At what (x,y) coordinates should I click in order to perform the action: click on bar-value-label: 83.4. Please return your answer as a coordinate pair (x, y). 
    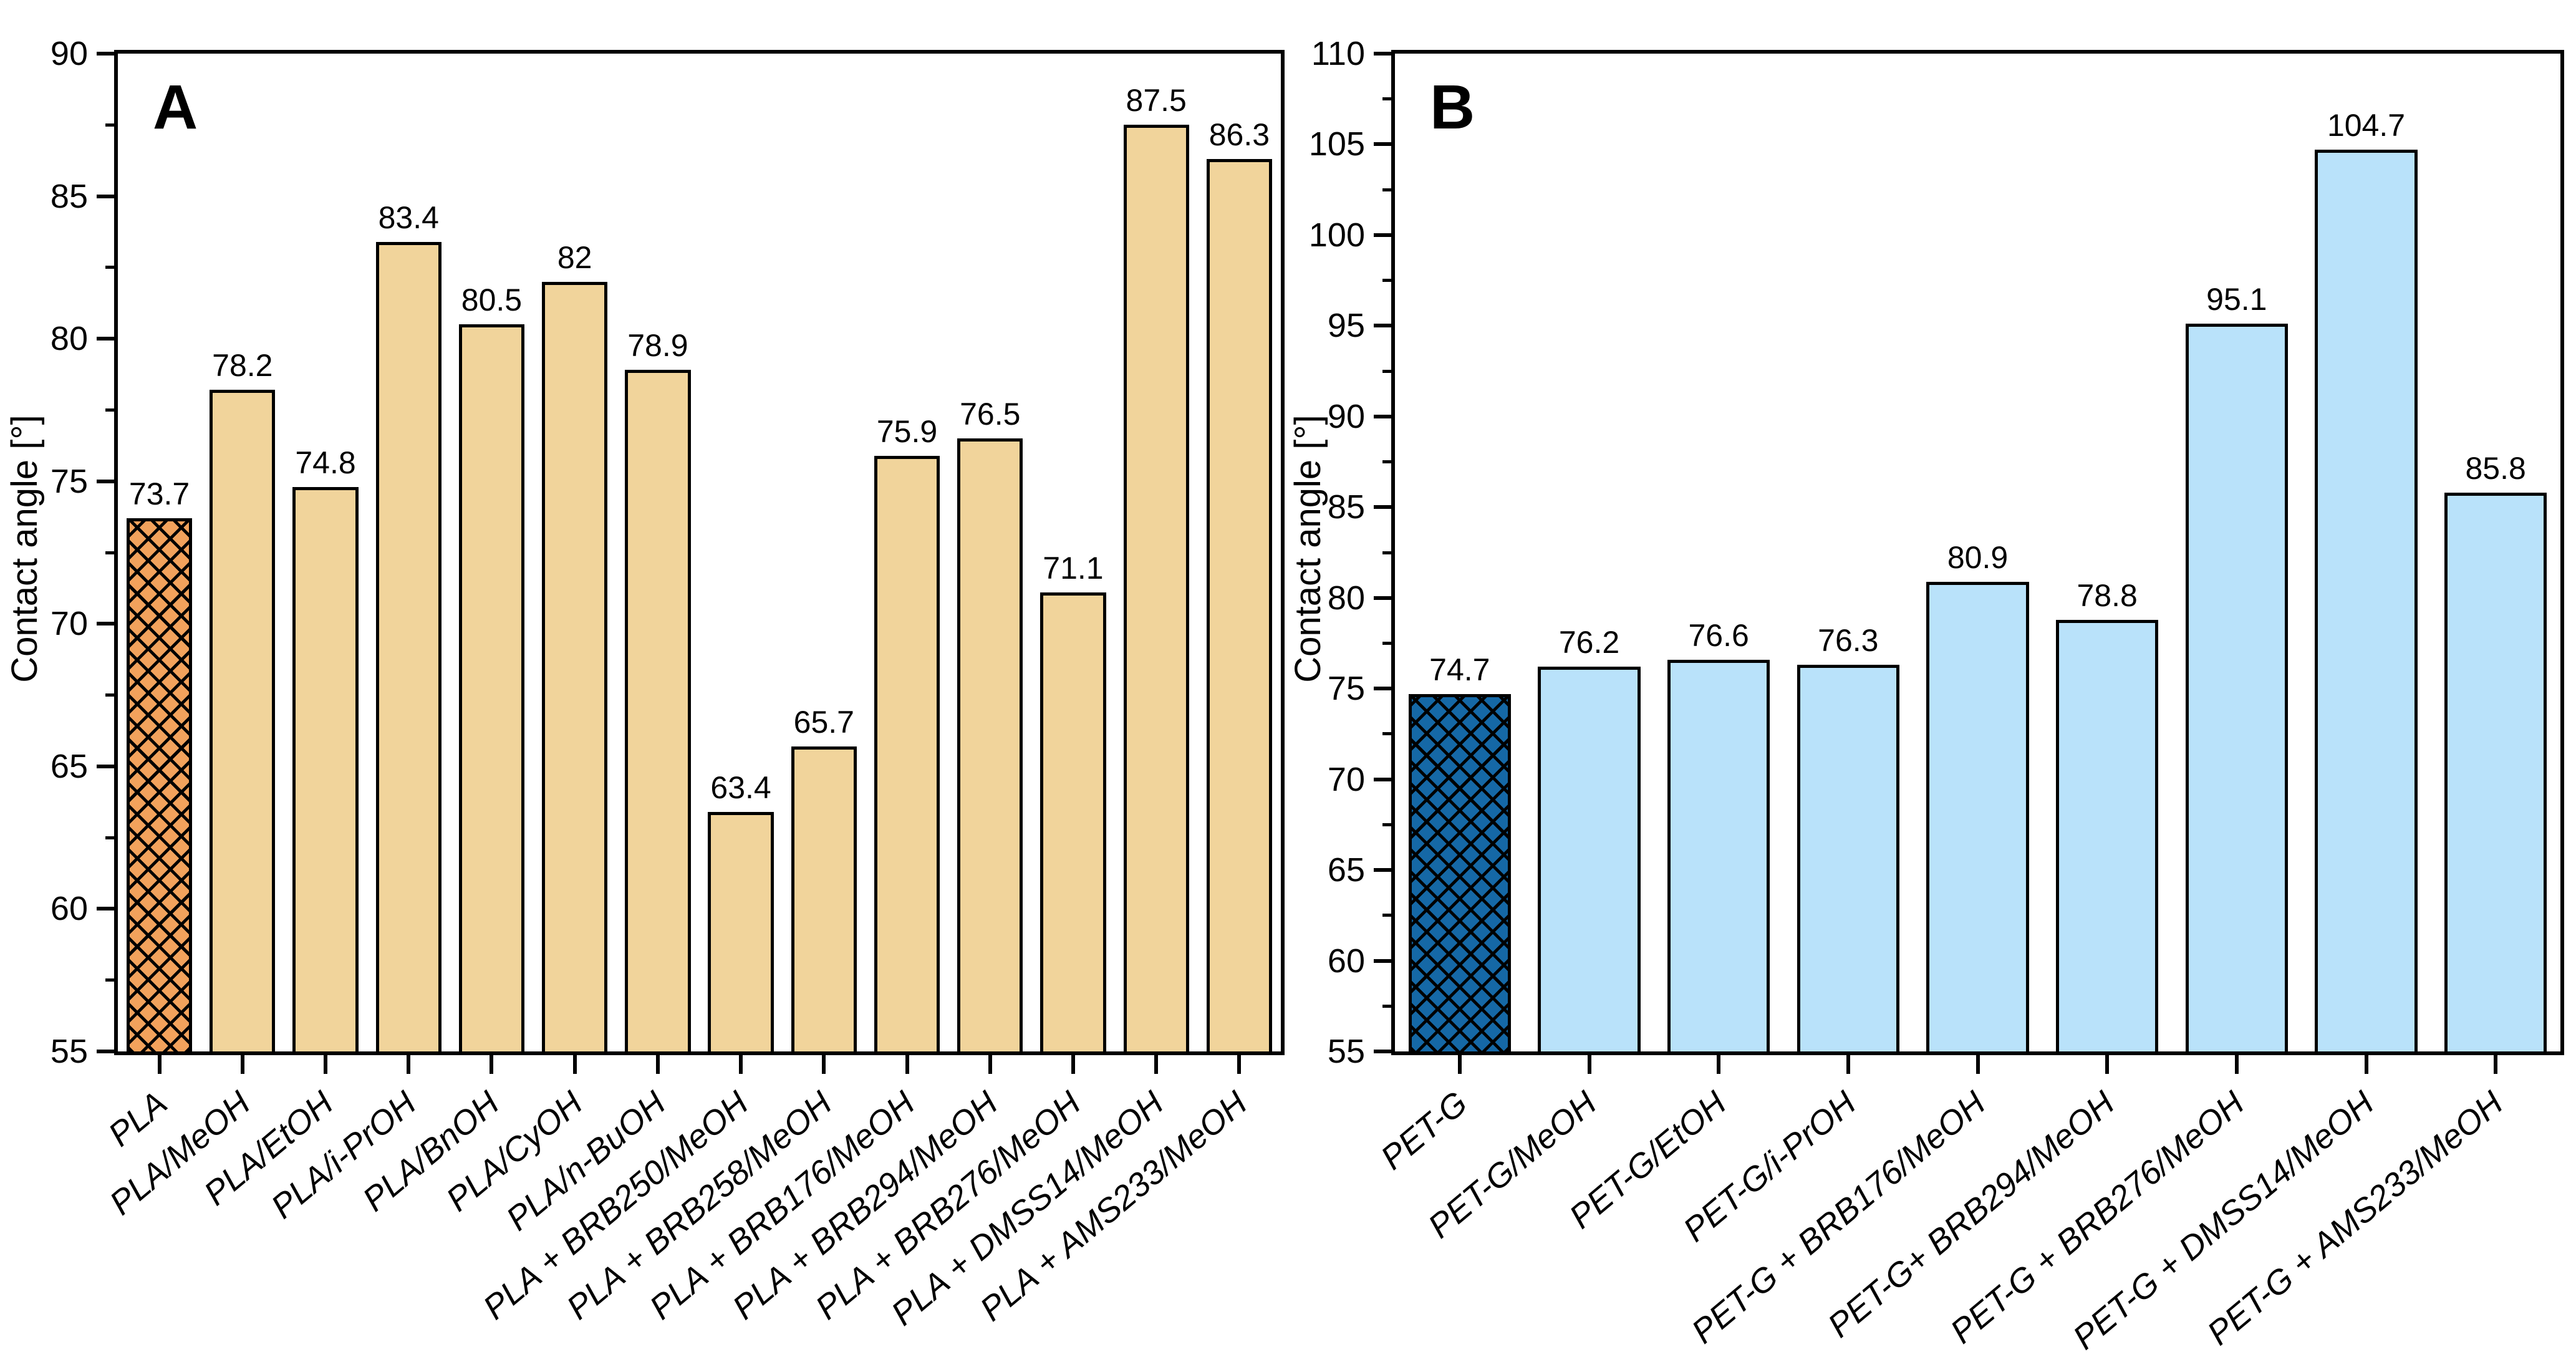
    Looking at the image, I should click on (408, 218).